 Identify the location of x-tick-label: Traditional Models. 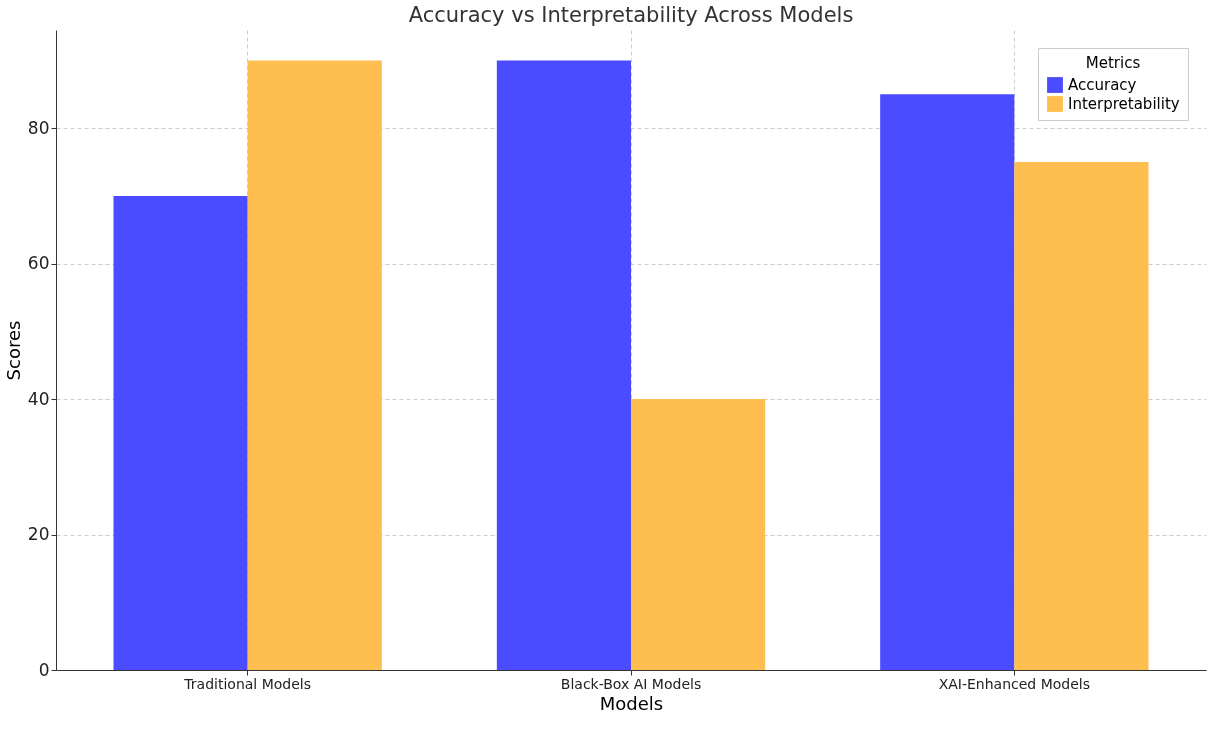
(247, 683).